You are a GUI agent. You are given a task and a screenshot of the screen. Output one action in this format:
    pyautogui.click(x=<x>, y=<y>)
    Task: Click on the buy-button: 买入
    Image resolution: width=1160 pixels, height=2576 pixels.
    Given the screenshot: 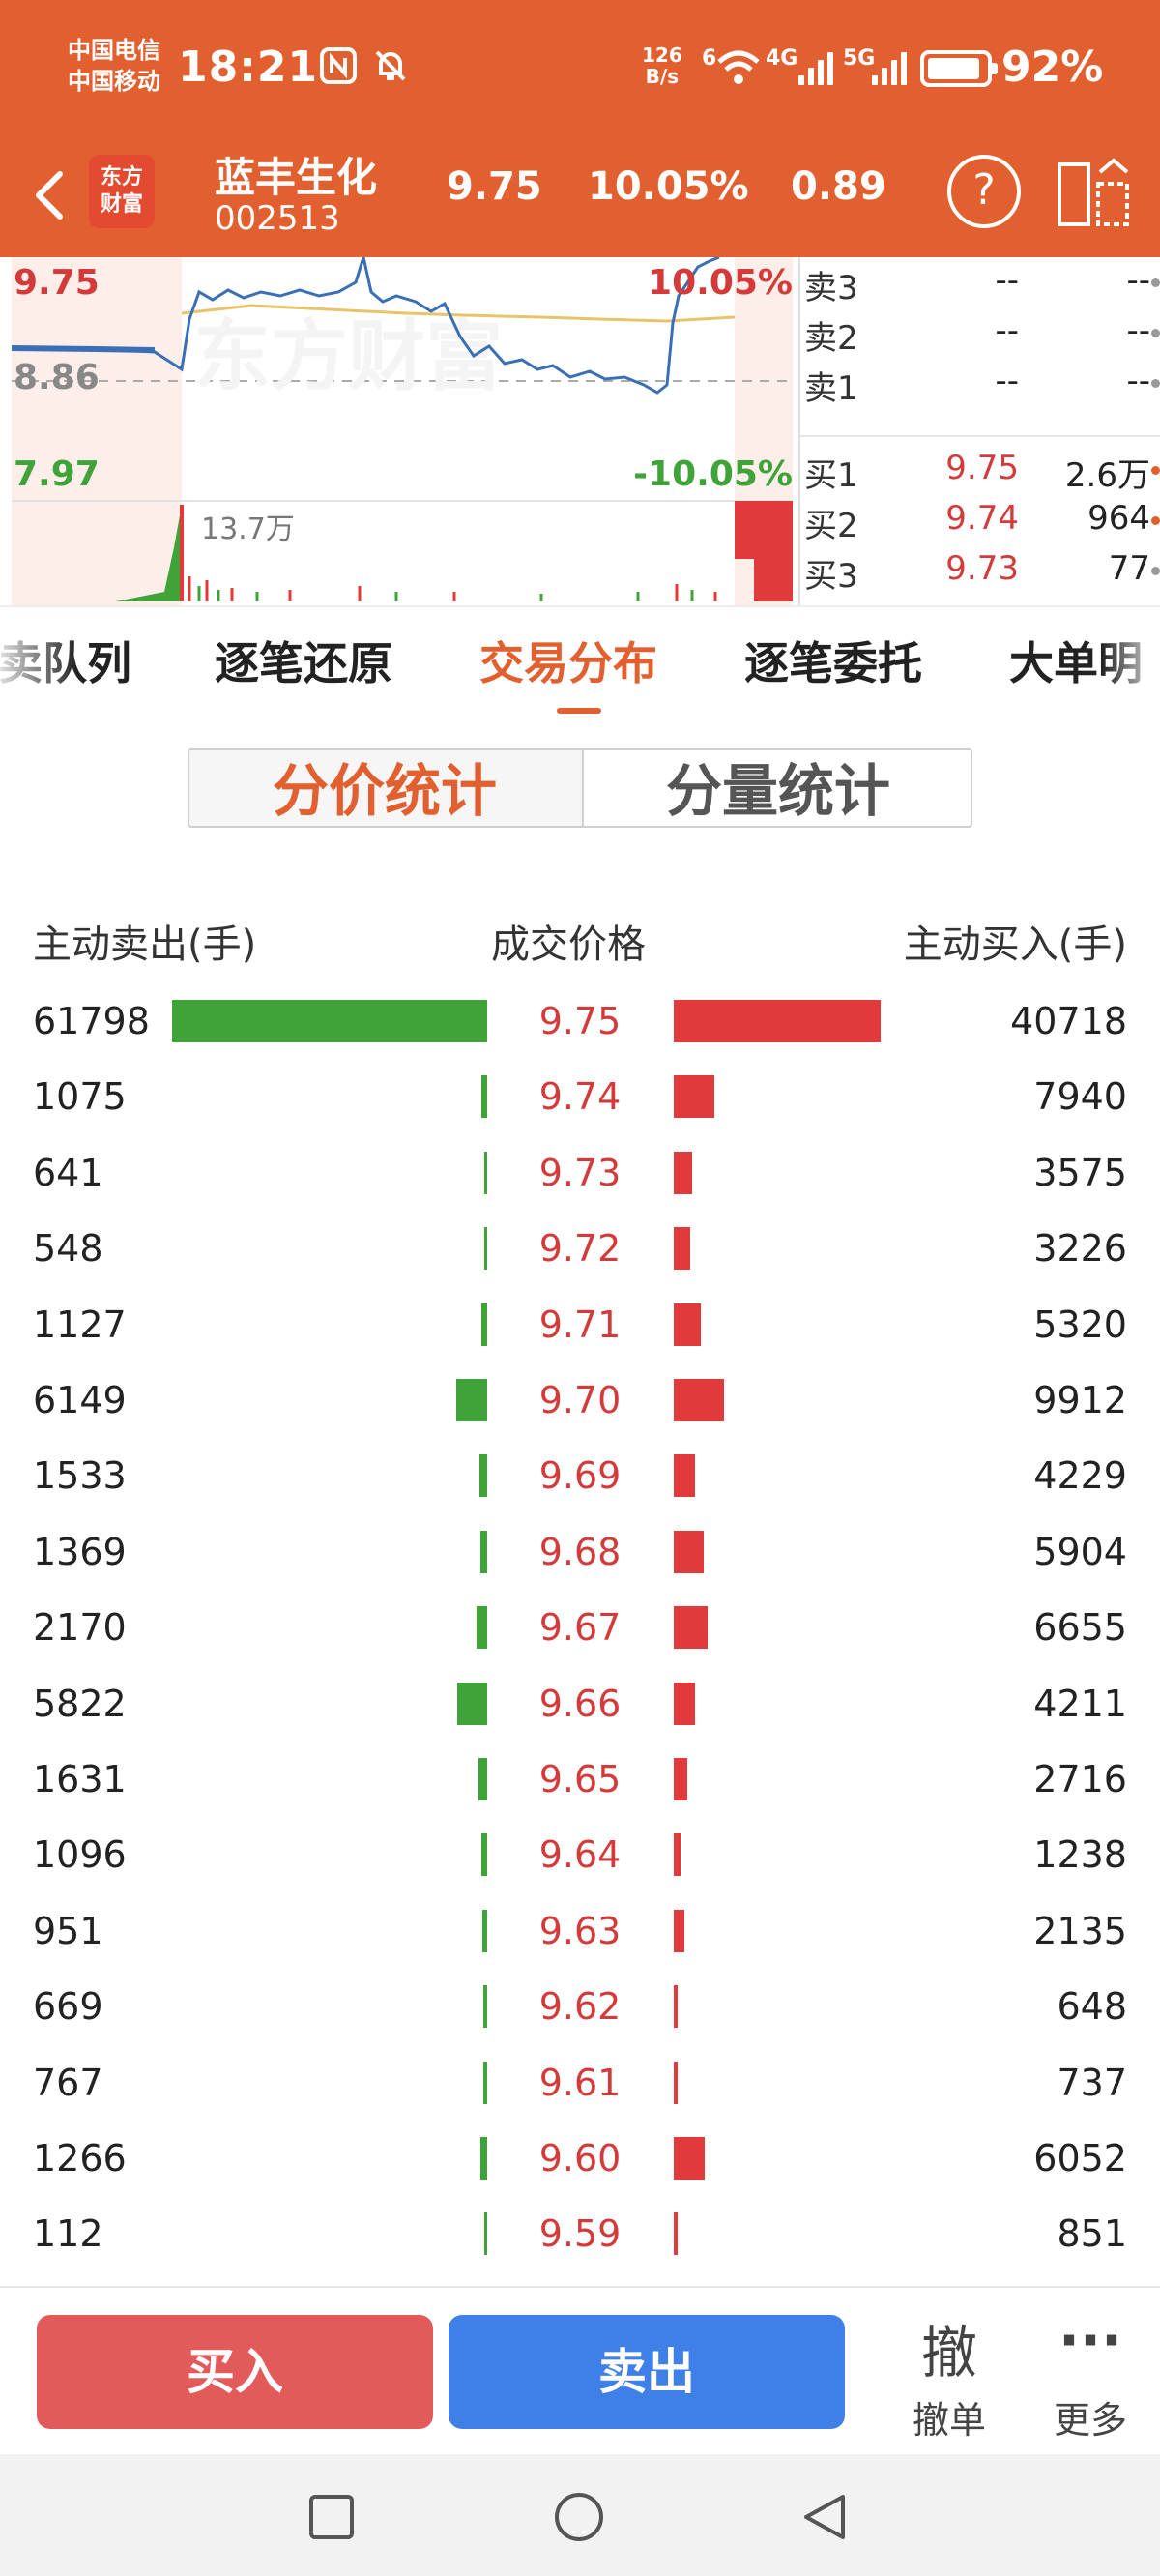 What is the action you would take?
    pyautogui.click(x=235, y=2372)
    